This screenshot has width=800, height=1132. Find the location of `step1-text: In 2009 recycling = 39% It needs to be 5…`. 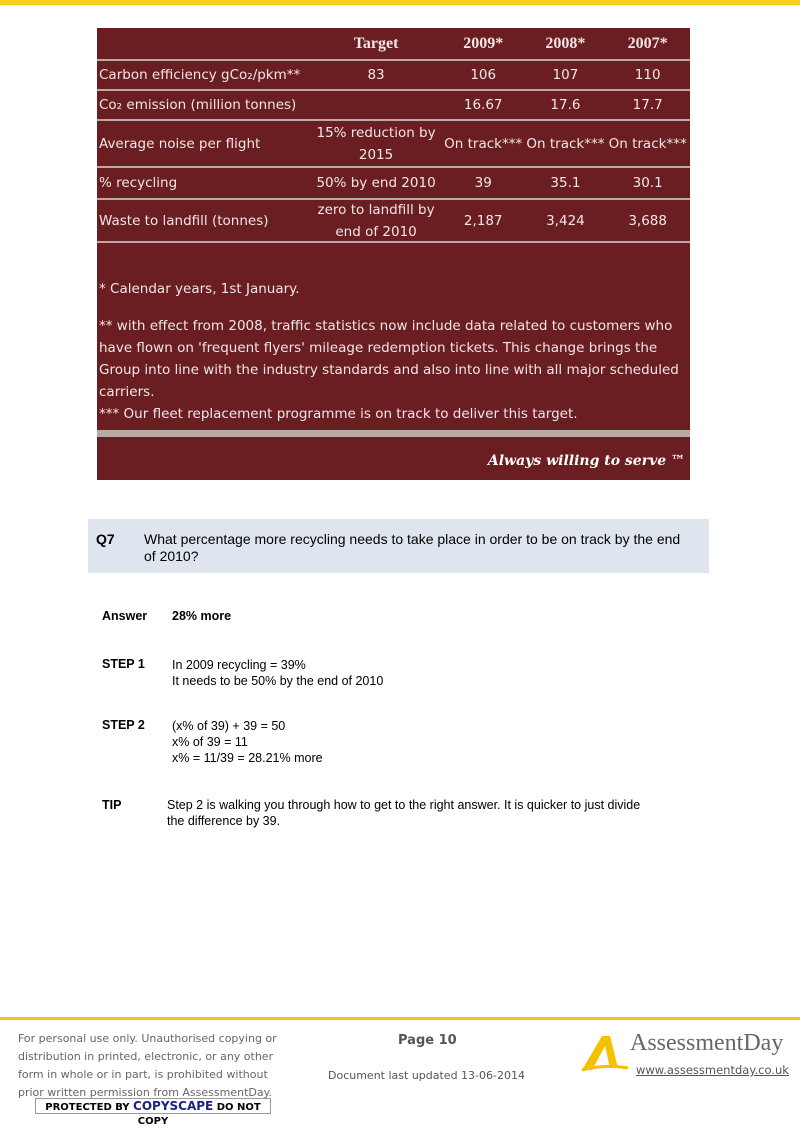

step1-text: In 2009 recycling = 39% It needs to be 5… is located at coordinates (277, 673).